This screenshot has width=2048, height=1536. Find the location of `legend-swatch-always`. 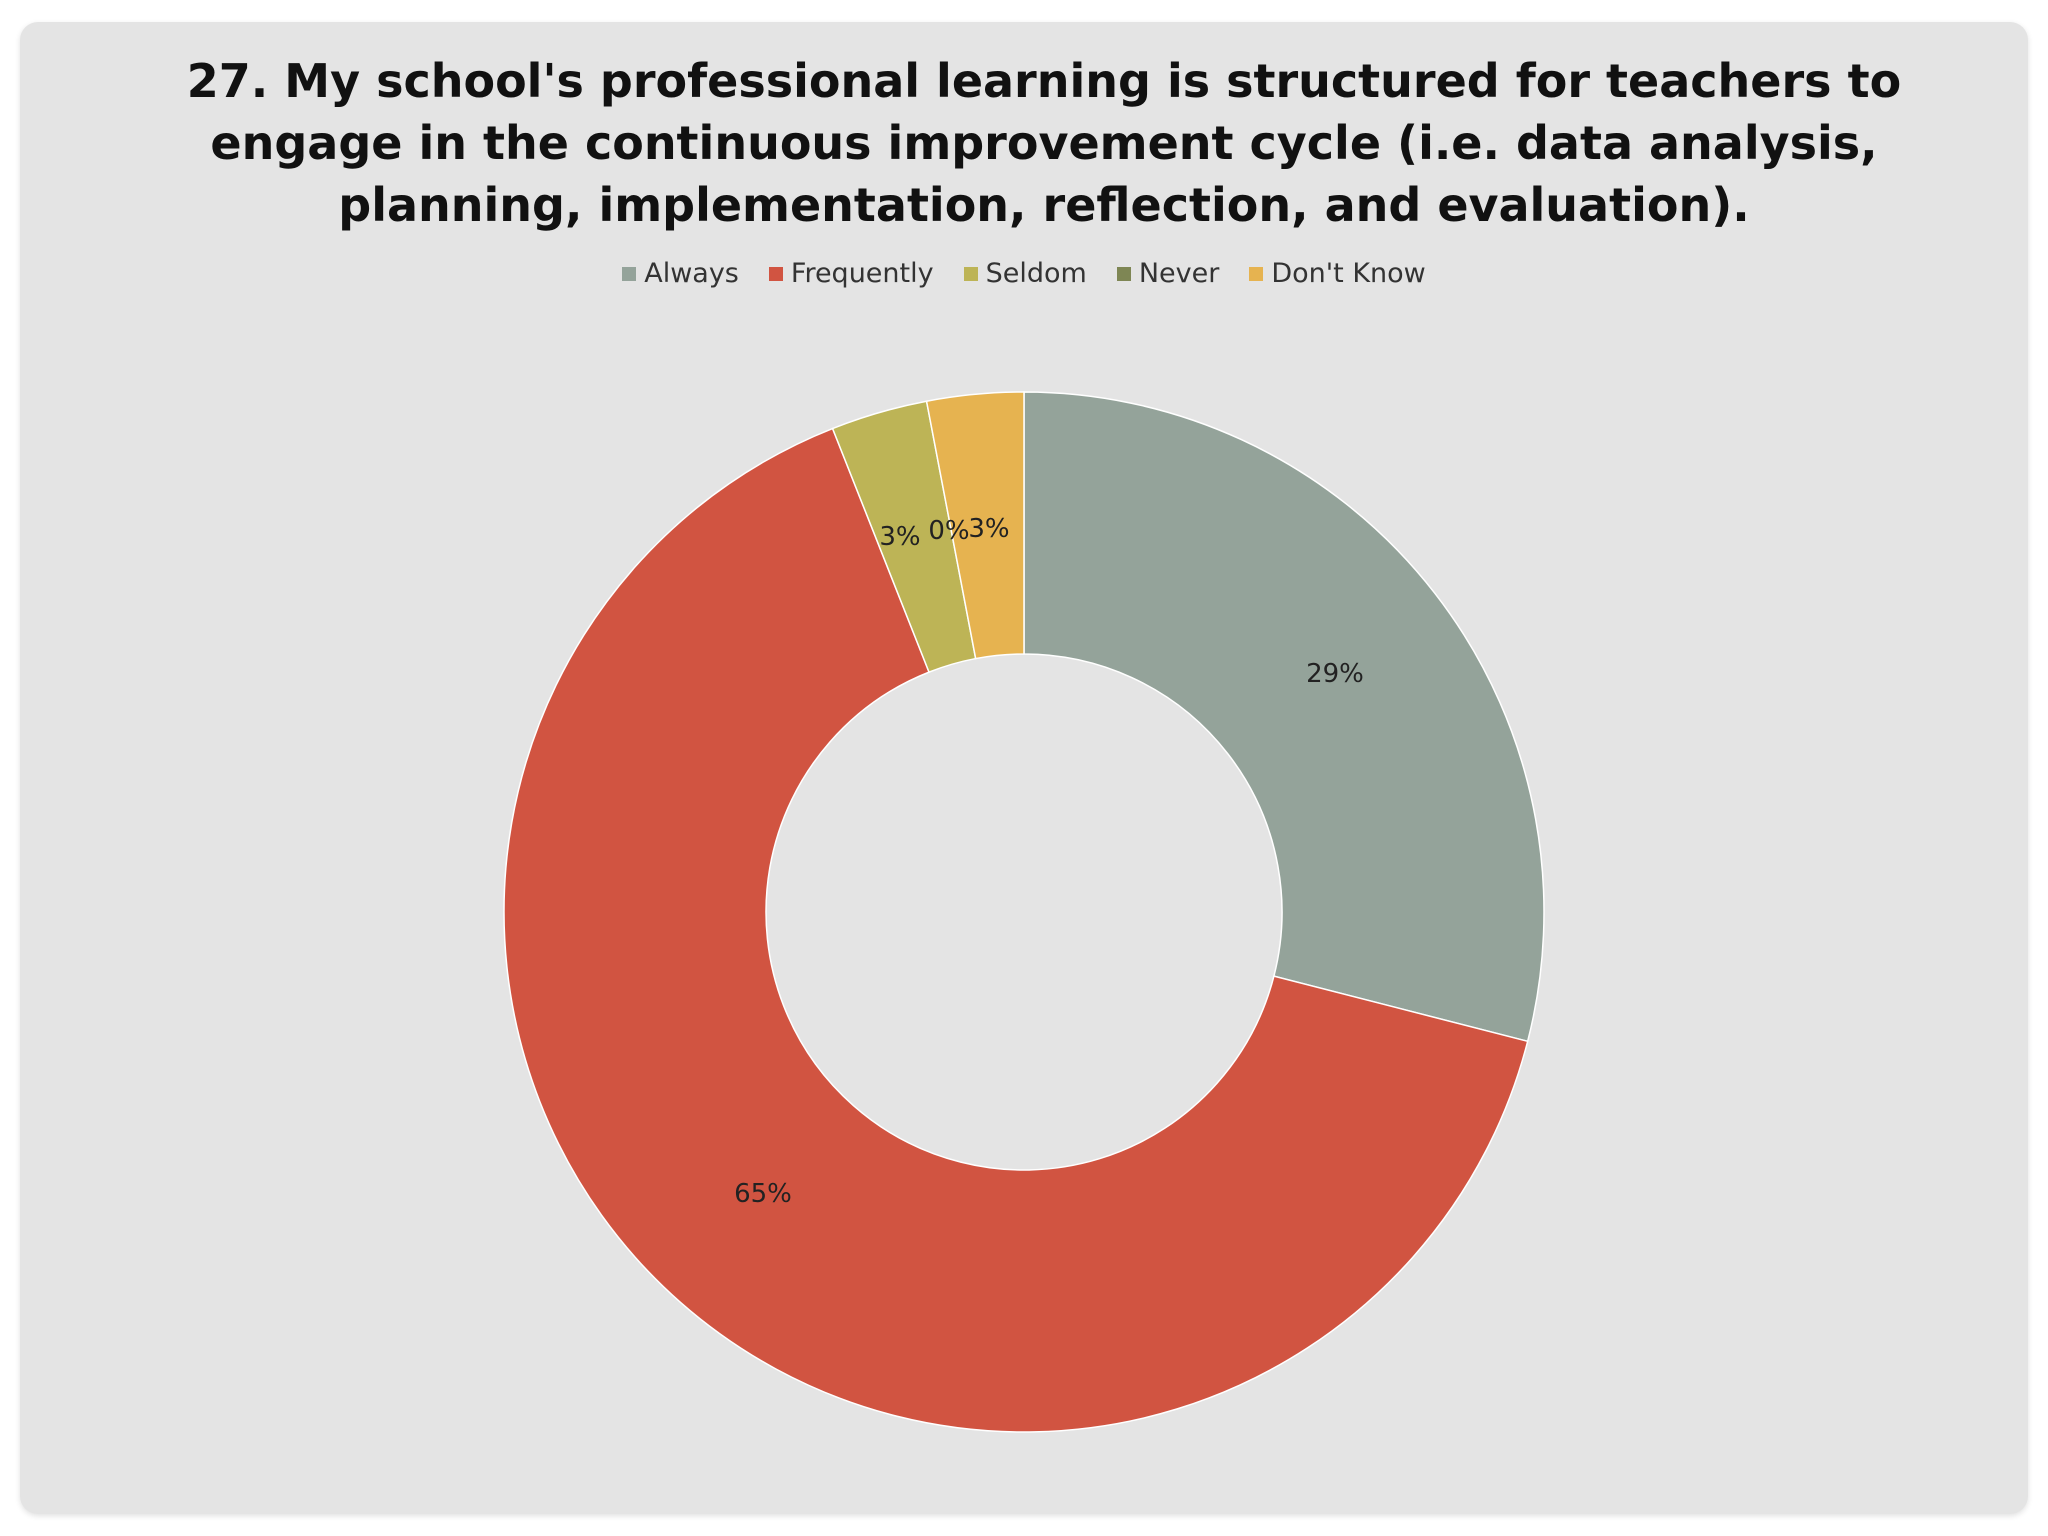

legend-swatch-always is located at coordinates (629, 273).